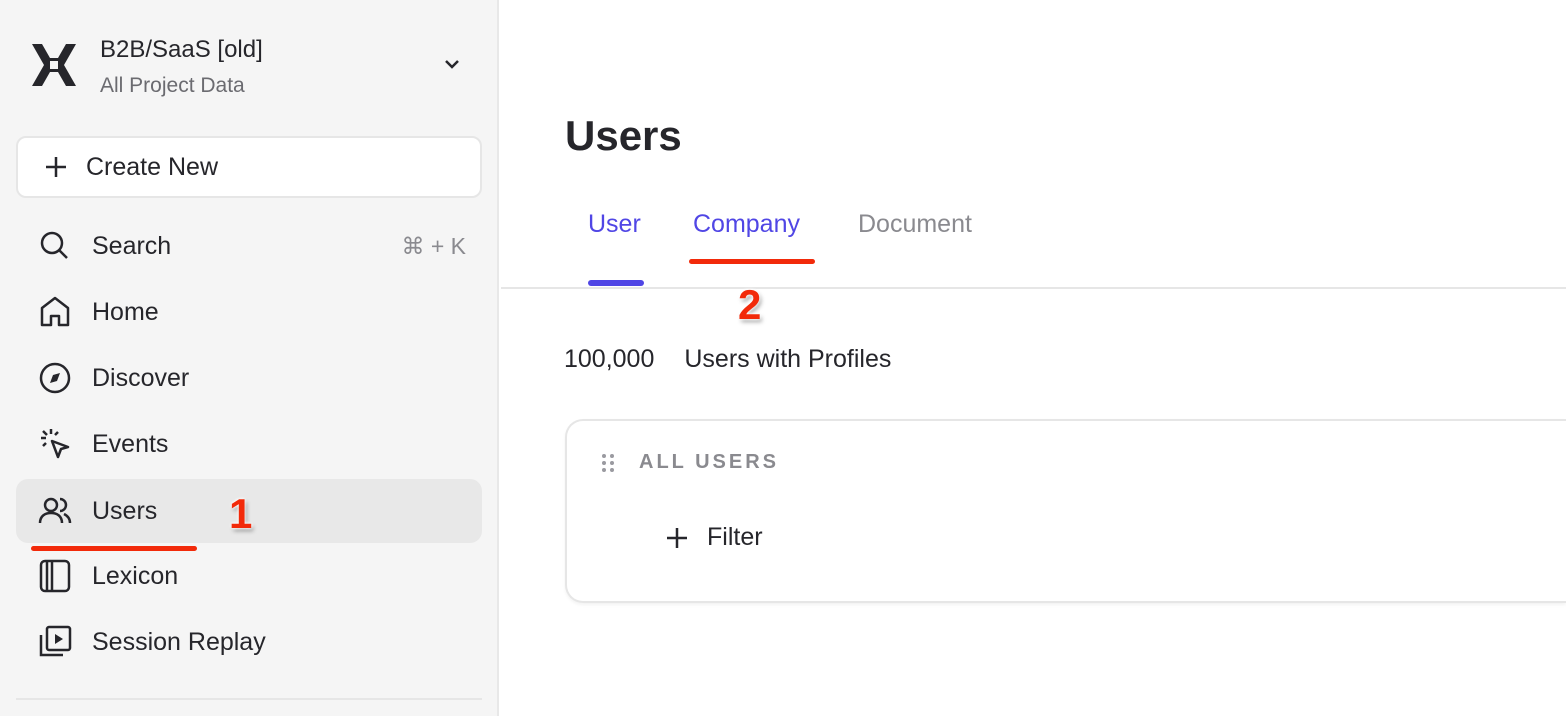 Image resolution: width=1566 pixels, height=716 pixels. Describe the element at coordinates (249, 699) in the screenshot. I see `sidebar-divider` at that location.